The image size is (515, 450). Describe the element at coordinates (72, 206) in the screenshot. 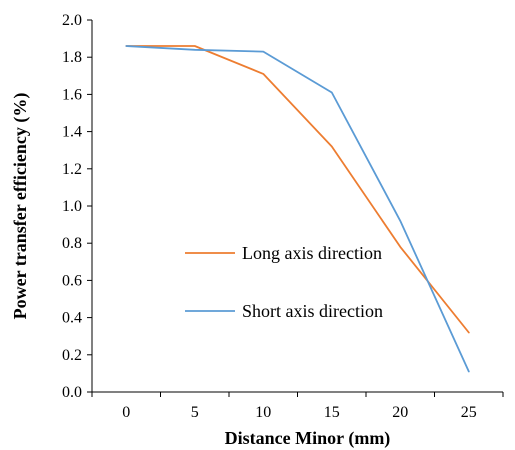

I see `y-tick-label: 1.0` at that location.